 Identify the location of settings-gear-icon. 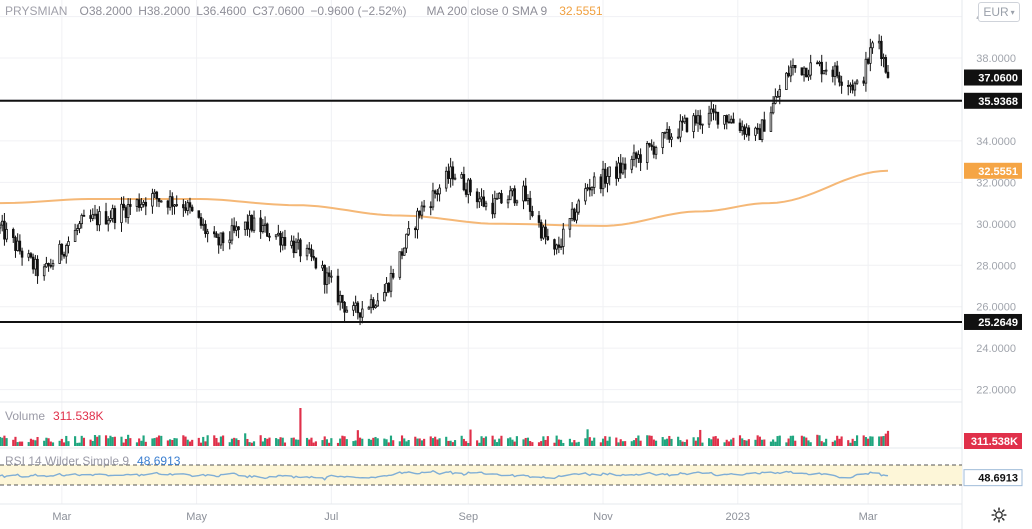
(999, 515).